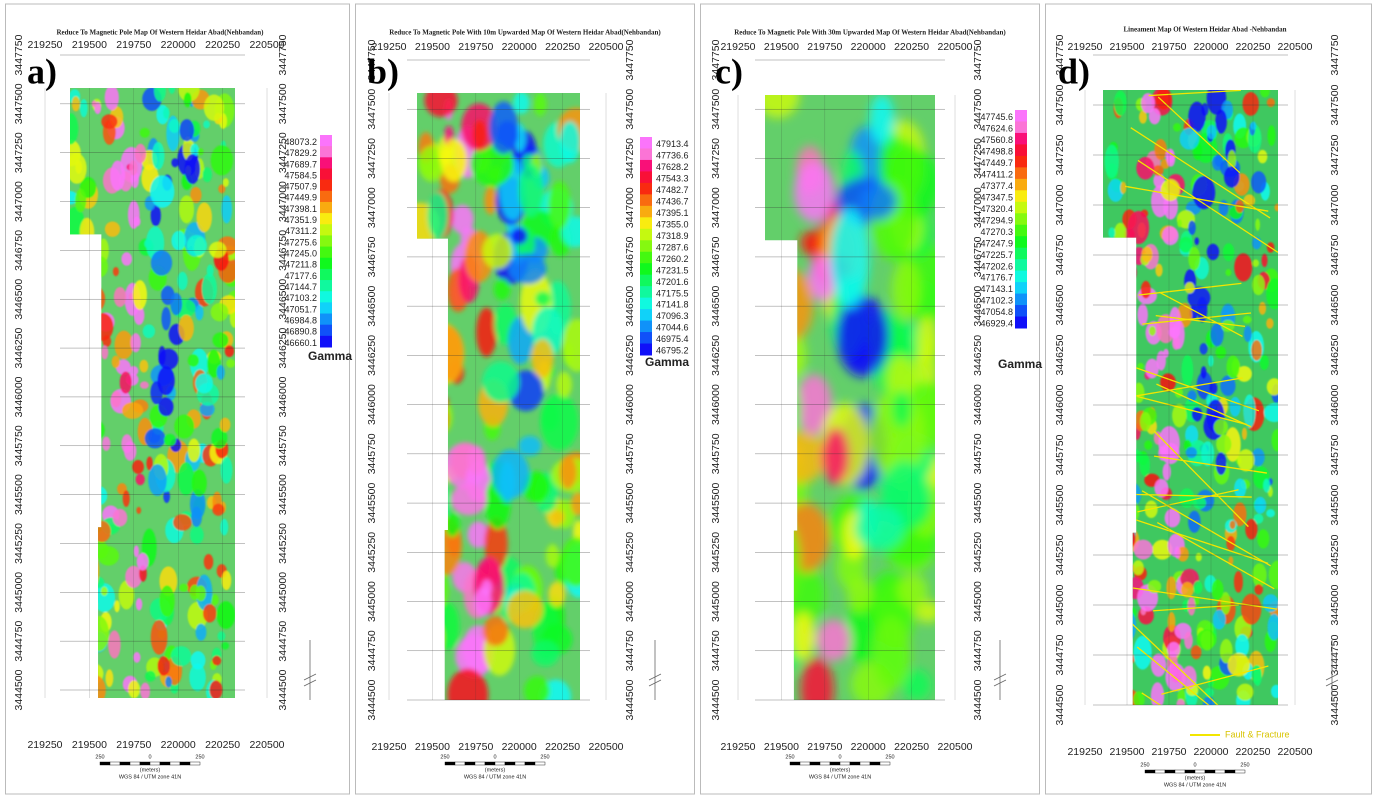  What do you see at coordinates (444, 757) in the screenshot?
I see `scale-label: 250` at bounding box center [444, 757].